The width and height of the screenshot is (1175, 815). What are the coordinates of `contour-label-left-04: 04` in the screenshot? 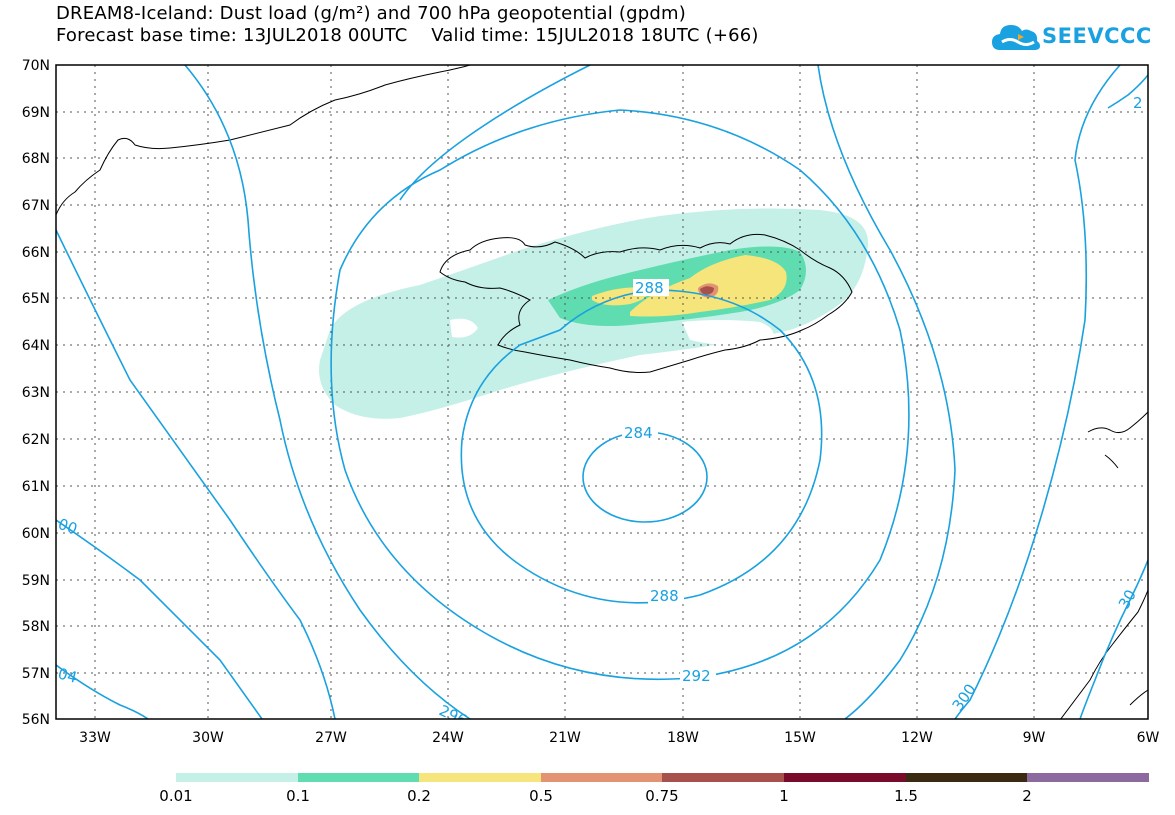 It's located at (67, 675).